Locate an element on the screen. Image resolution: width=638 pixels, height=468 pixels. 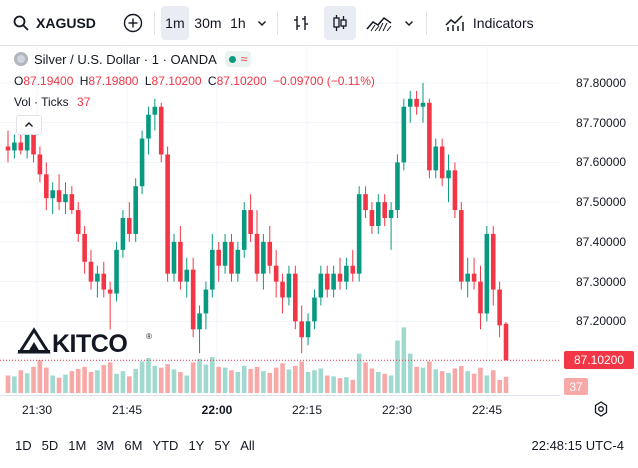
time-axis-label: 22:45 is located at coordinates (487, 410).